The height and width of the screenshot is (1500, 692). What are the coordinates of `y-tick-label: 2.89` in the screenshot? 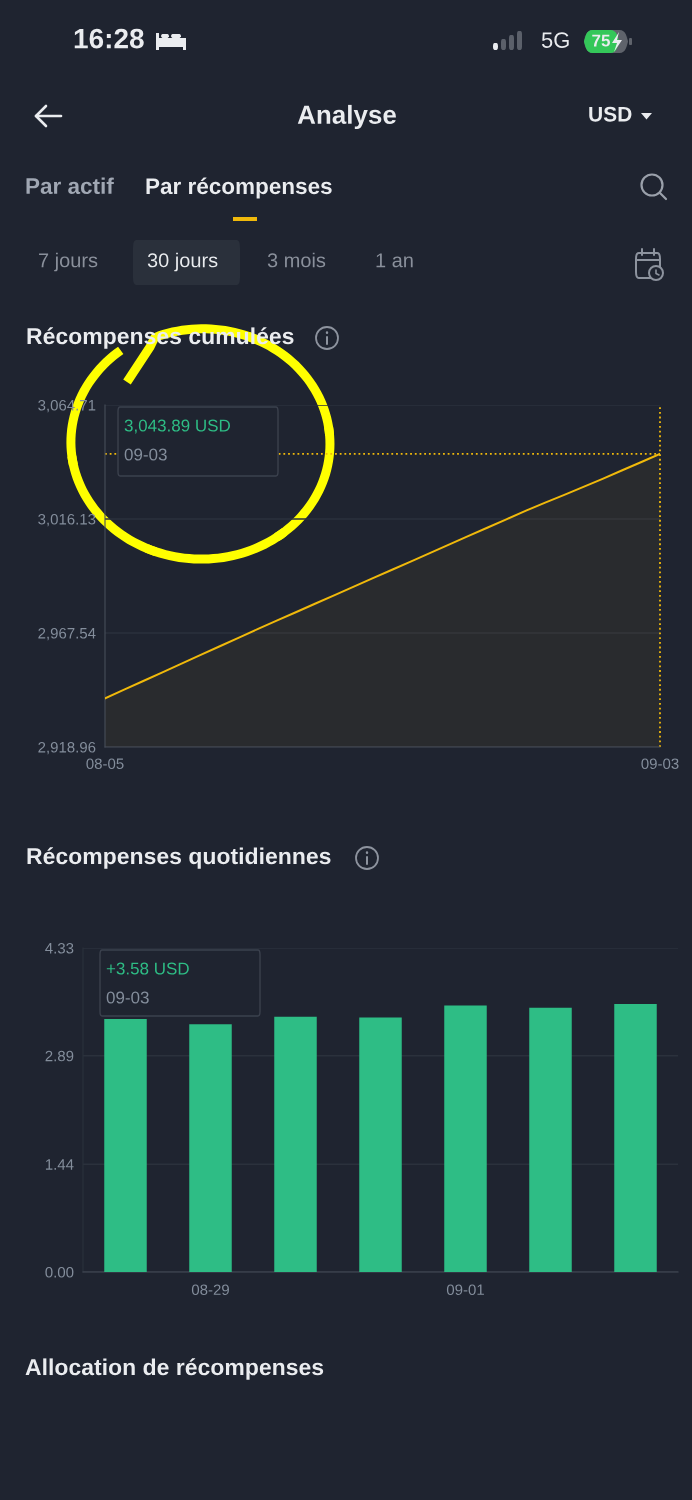 It's located at (59, 1056).